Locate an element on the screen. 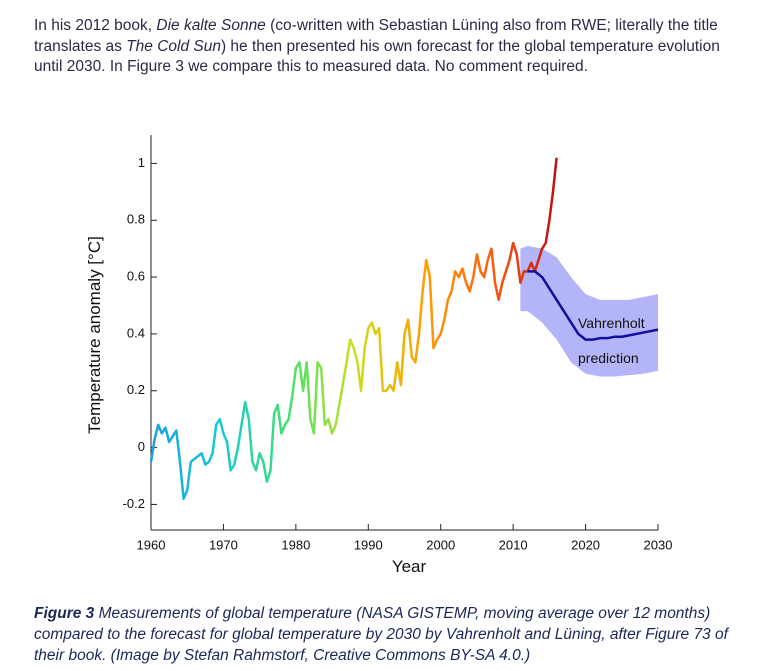 The height and width of the screenshot is (671, 766). y-tick-label: -0.2 is located at coordinates (134, 503).